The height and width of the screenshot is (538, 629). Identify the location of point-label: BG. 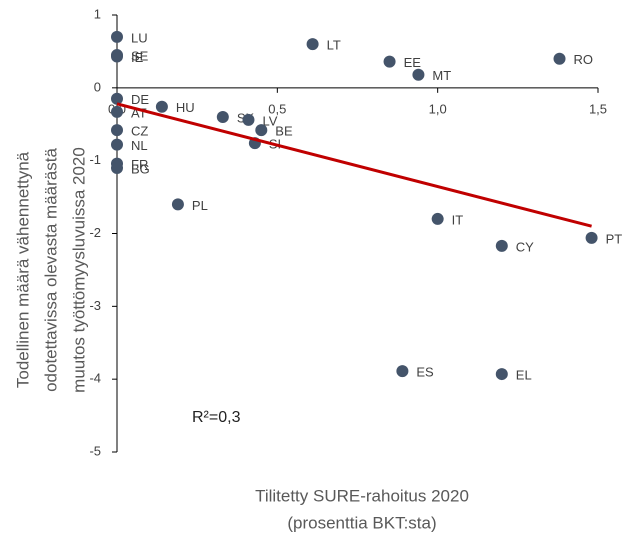
(140, 168).